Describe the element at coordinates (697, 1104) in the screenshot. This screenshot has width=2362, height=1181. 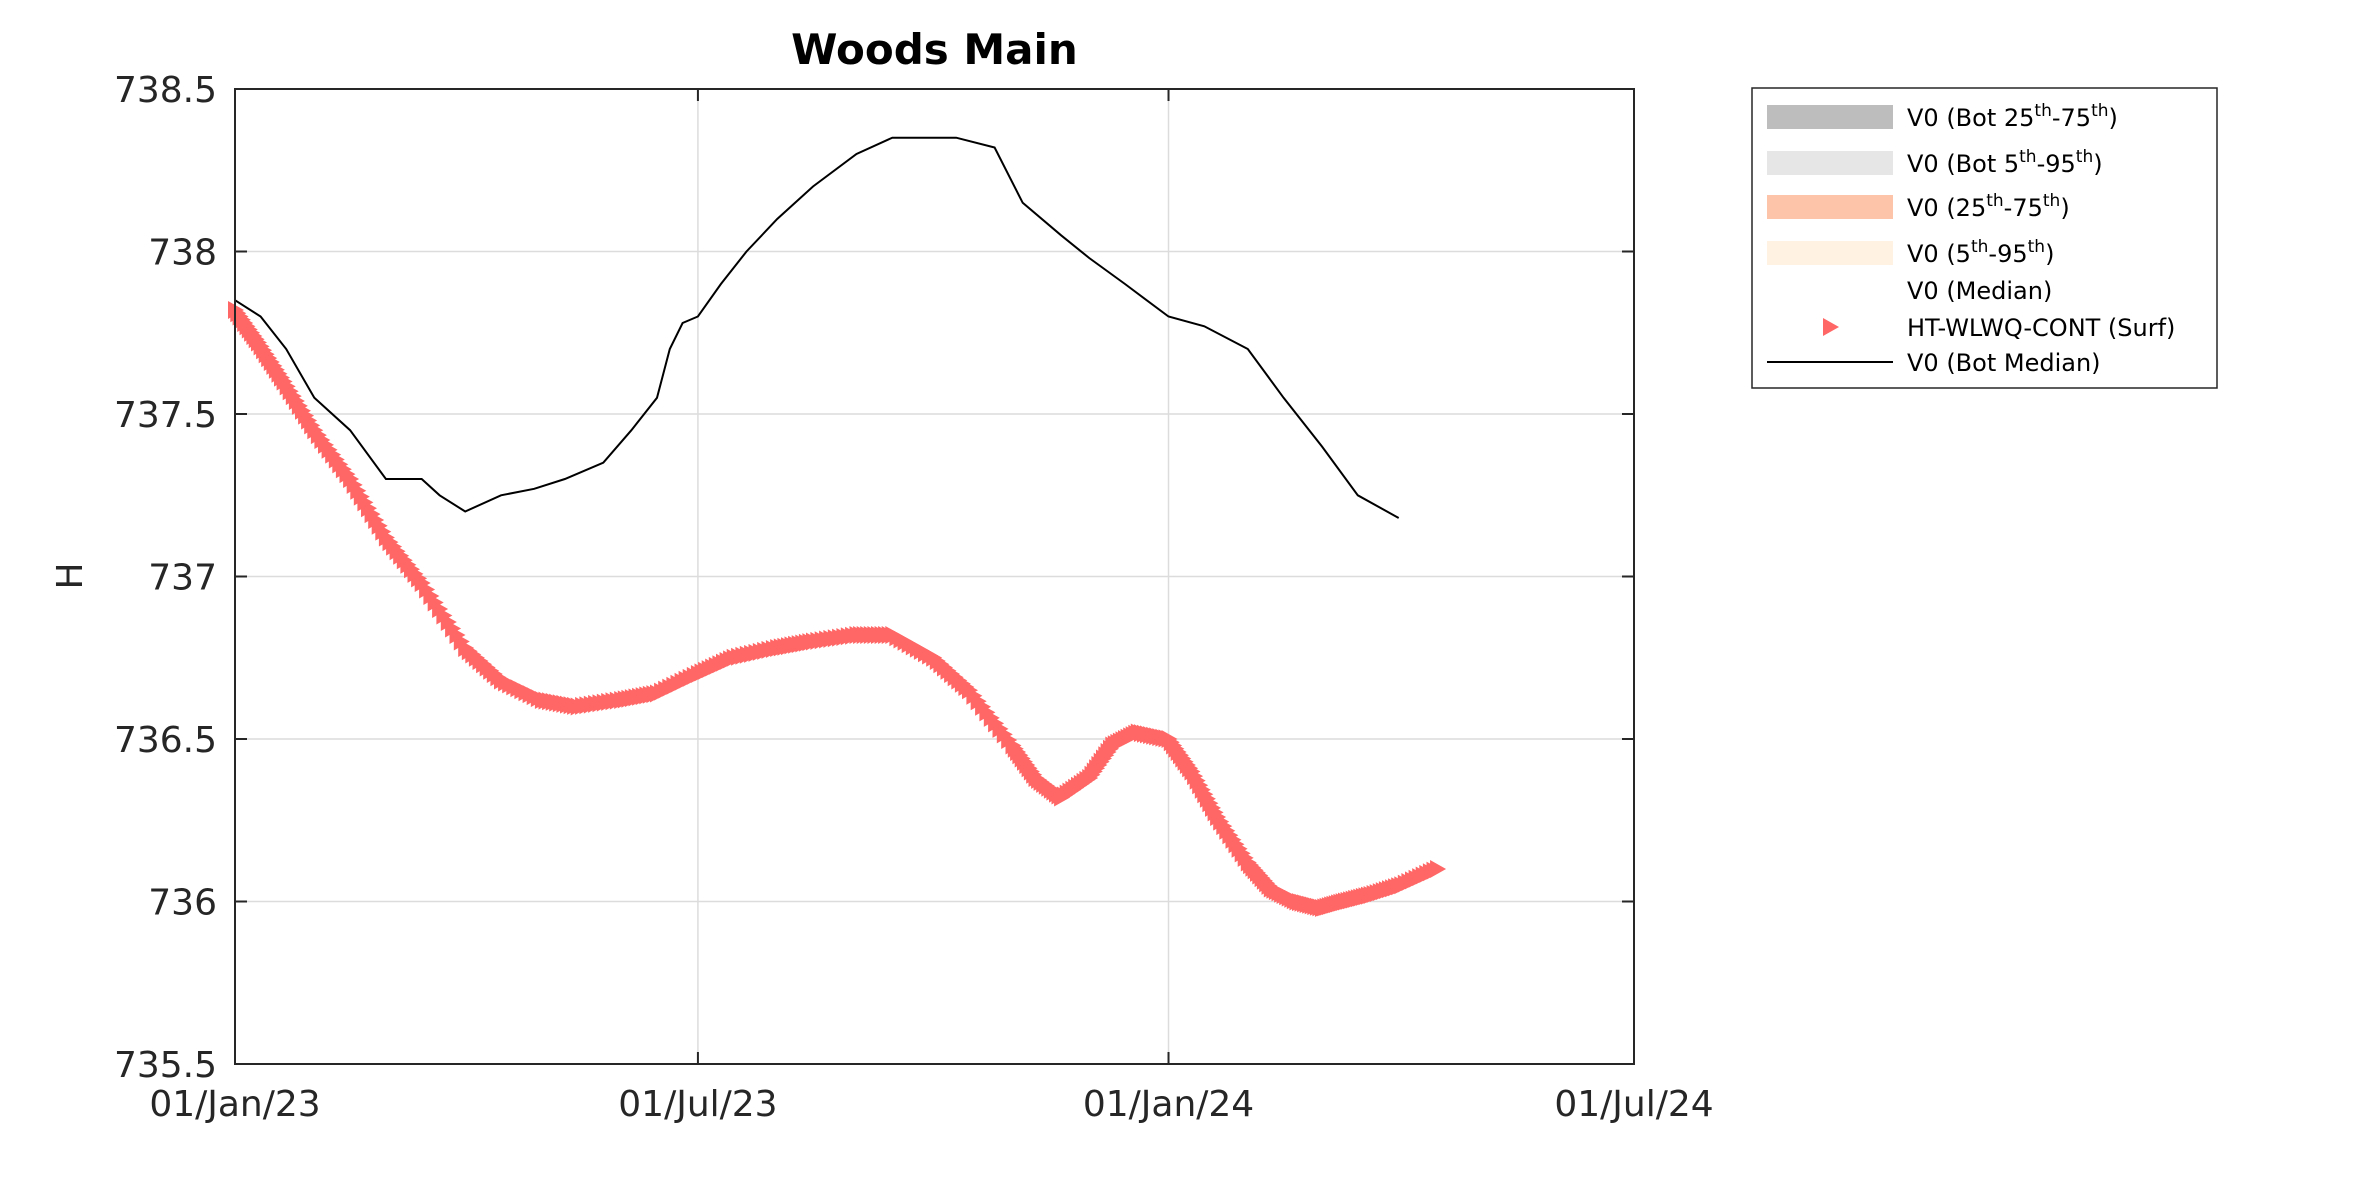
I see `x-tick-label: 01/Jul/23` at that location.